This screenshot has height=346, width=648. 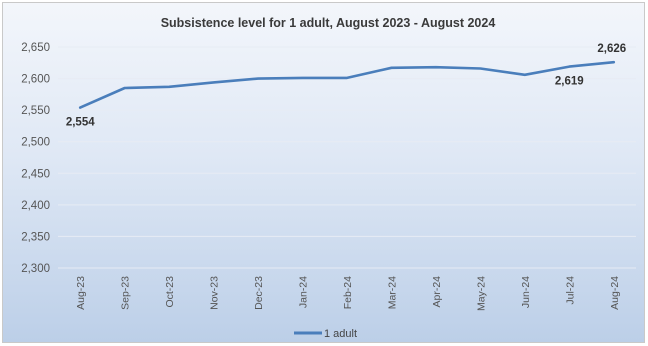 I want to click on x-tick-label: Jul-24, so click(x=570, y=290).